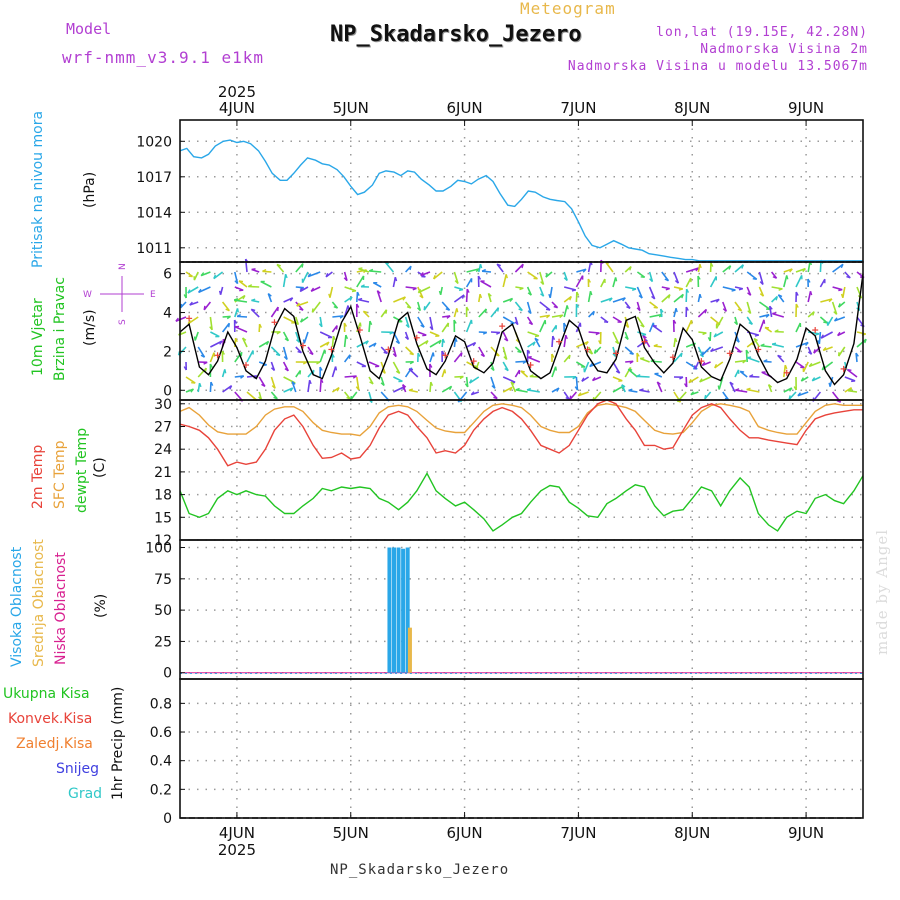  Describe the element at coordinates (123, 322) in the screenshot. I see `compass-s: S` at that location.